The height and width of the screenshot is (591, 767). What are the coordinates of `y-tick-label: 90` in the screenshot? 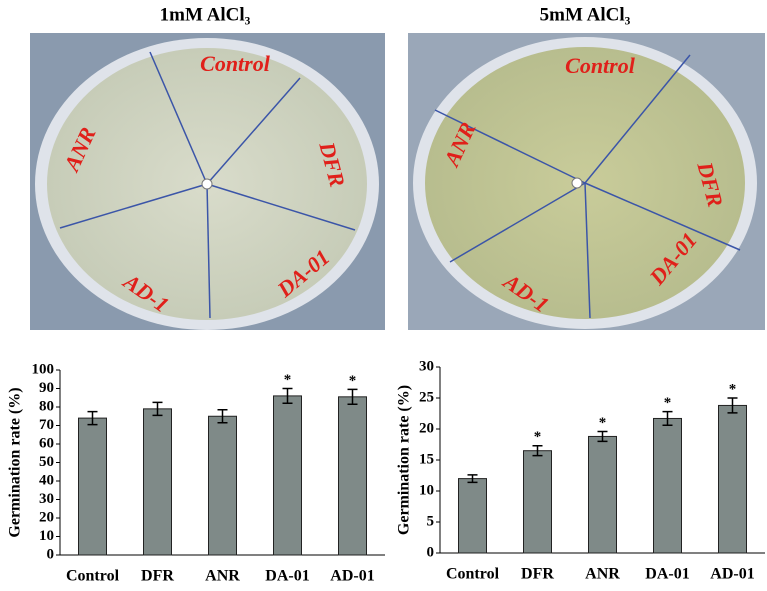 It's located at (46, 388).